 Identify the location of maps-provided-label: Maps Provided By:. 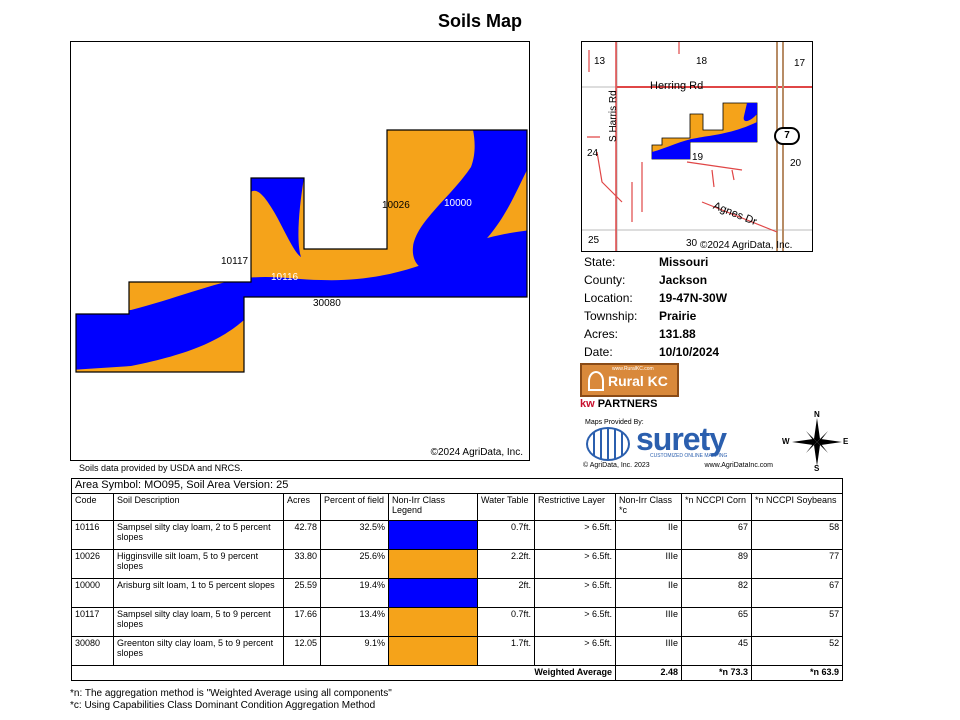
(614, 422).